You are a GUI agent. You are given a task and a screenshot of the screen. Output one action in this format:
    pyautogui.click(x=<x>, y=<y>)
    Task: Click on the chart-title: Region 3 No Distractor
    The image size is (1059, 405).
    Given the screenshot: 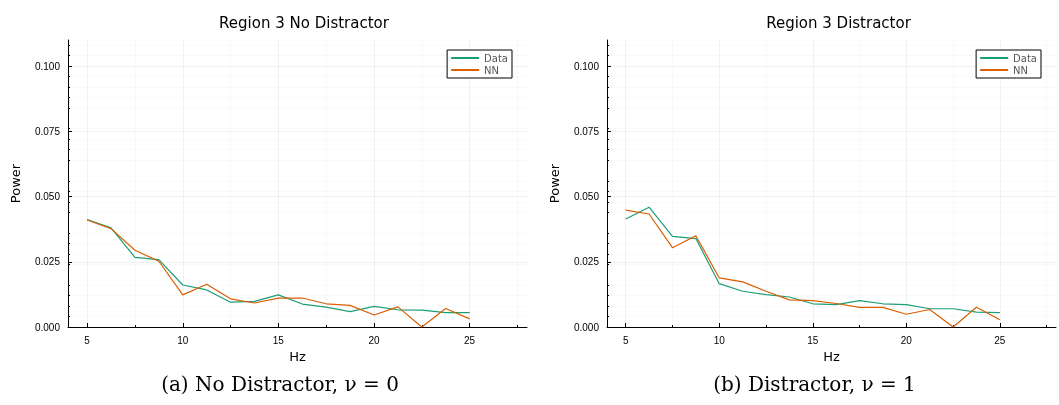 What is the action you would take?
    pyautogui.click(x=304, y=22)
    